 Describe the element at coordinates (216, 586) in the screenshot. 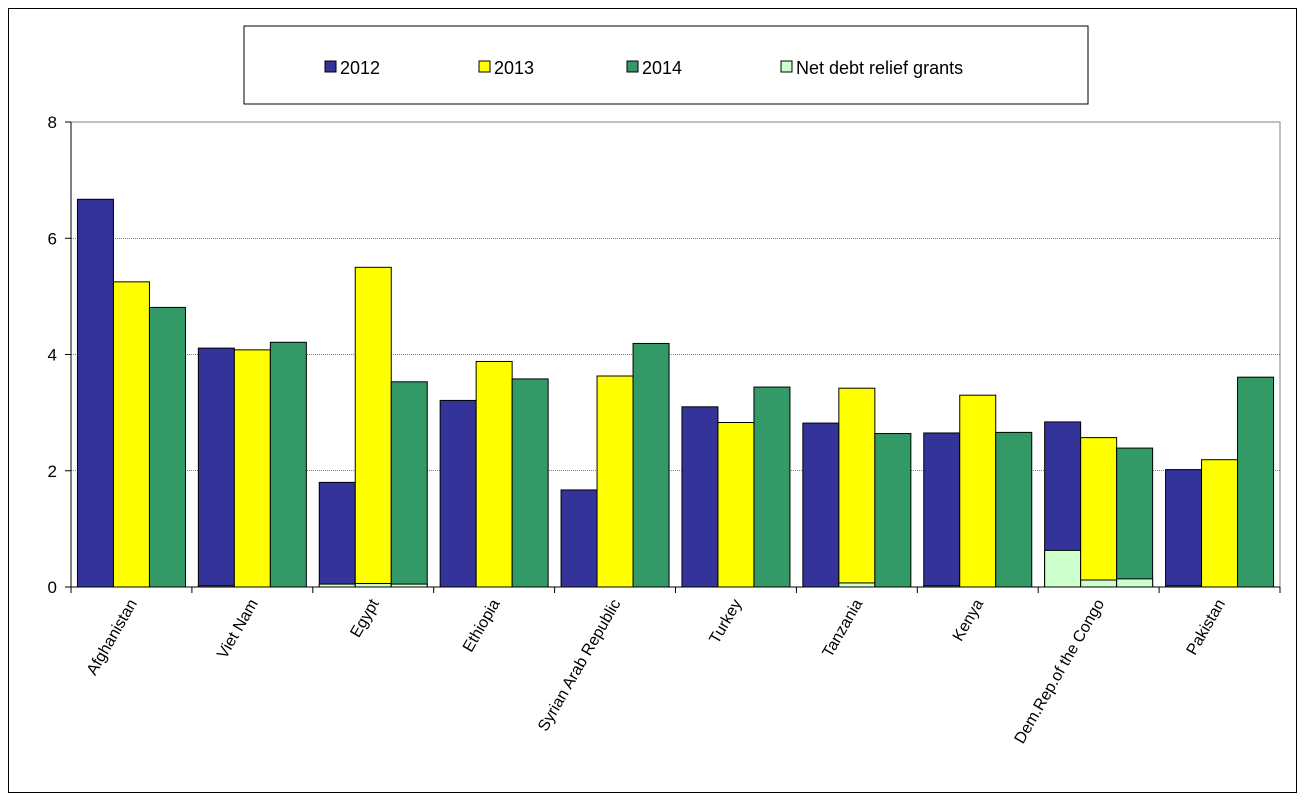

I see `bar-debt-relief-2012-viet-nam` at that location.